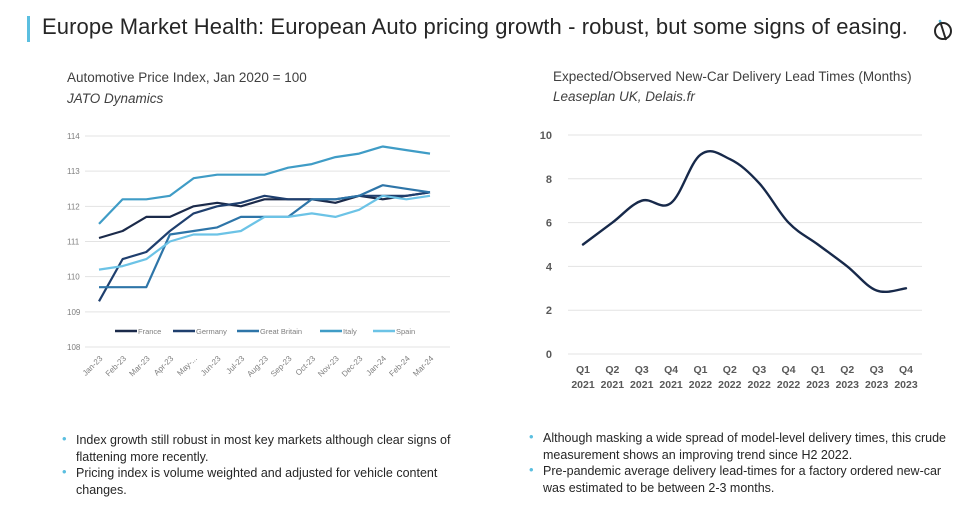  Describe the element at coordinates (943, 30) in the screenshot. I see `circle-slash-logo-icon` at that location.